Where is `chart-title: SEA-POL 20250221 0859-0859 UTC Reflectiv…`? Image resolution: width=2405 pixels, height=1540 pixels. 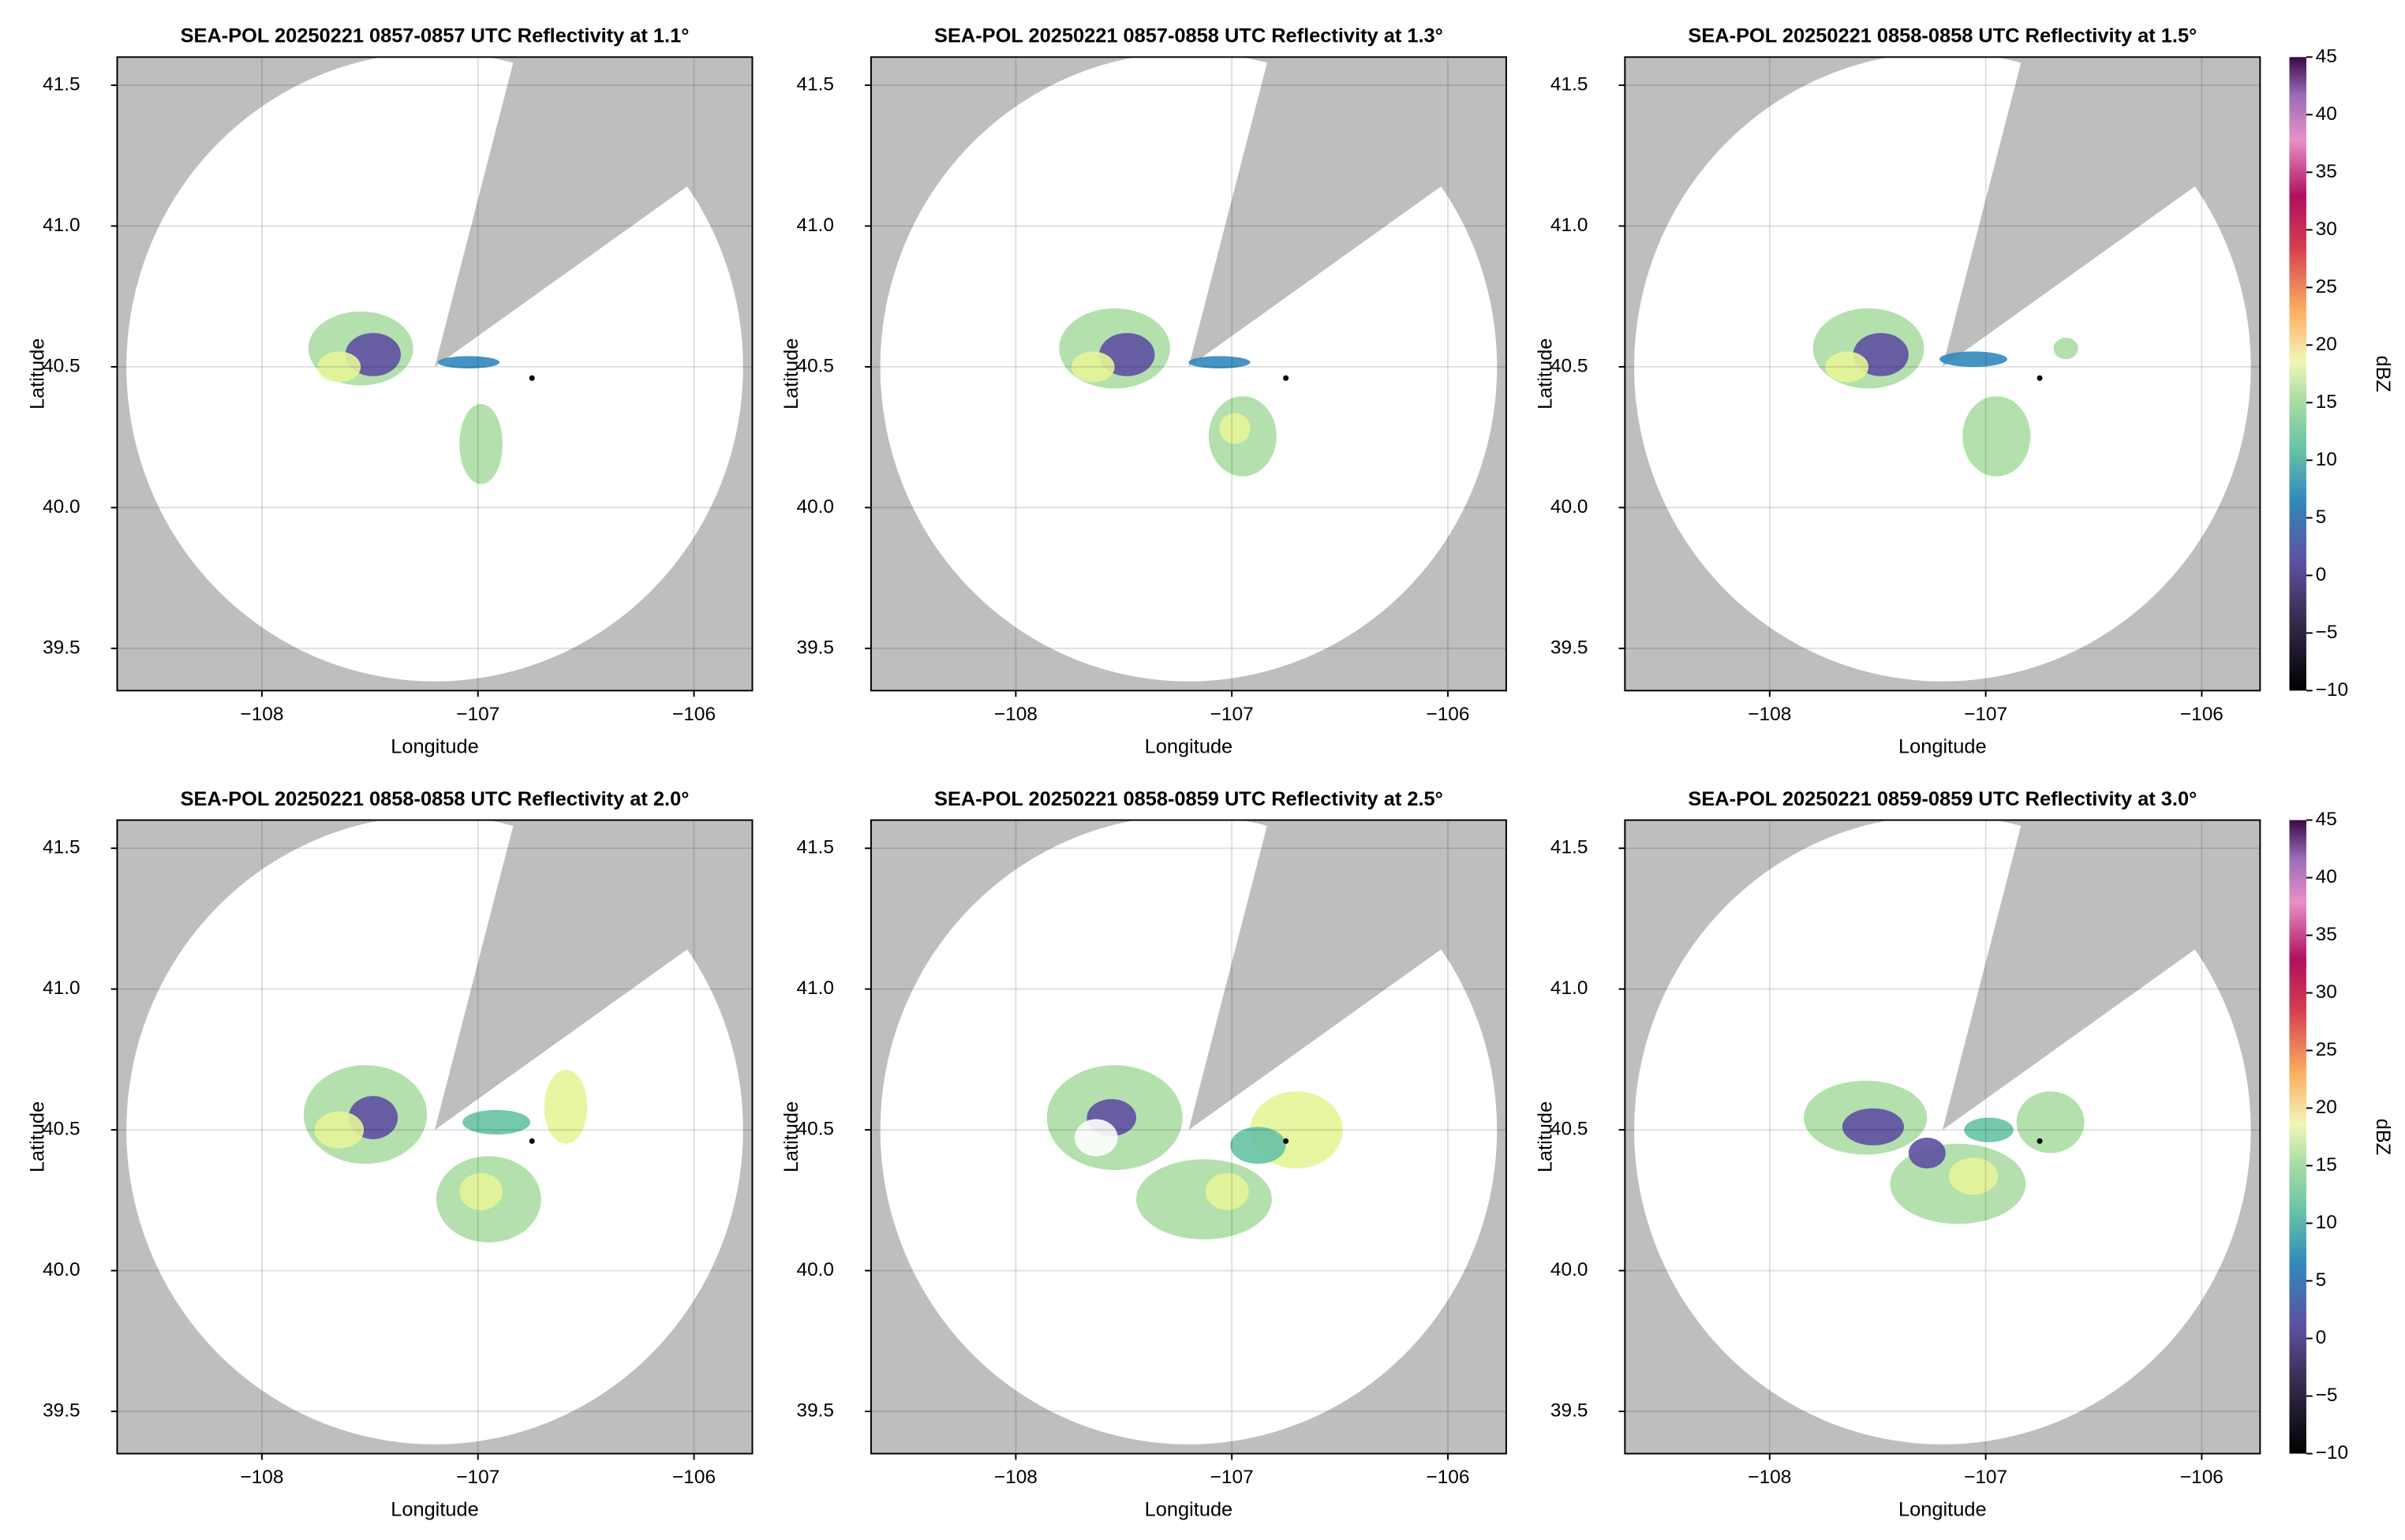 chart-title: SEA-POL 20250221 0859-0859 UTC Reflectiv… is located at coordinates (1942, 799).